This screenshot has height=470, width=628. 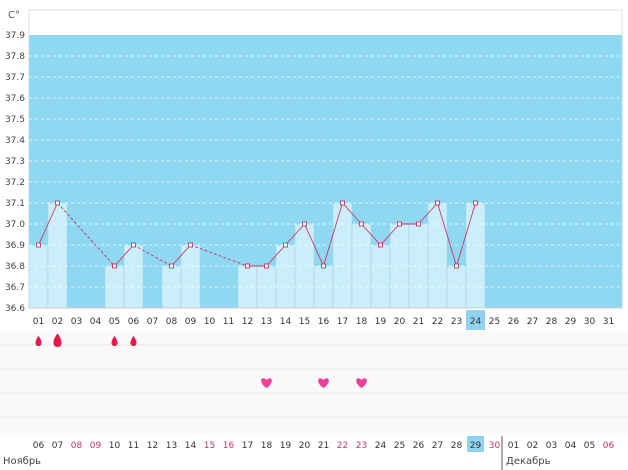 What do you see at coordinates (456, 322) in the screenshot?
I see `cycle-day-label: 23` at bounding box center [456, 322].